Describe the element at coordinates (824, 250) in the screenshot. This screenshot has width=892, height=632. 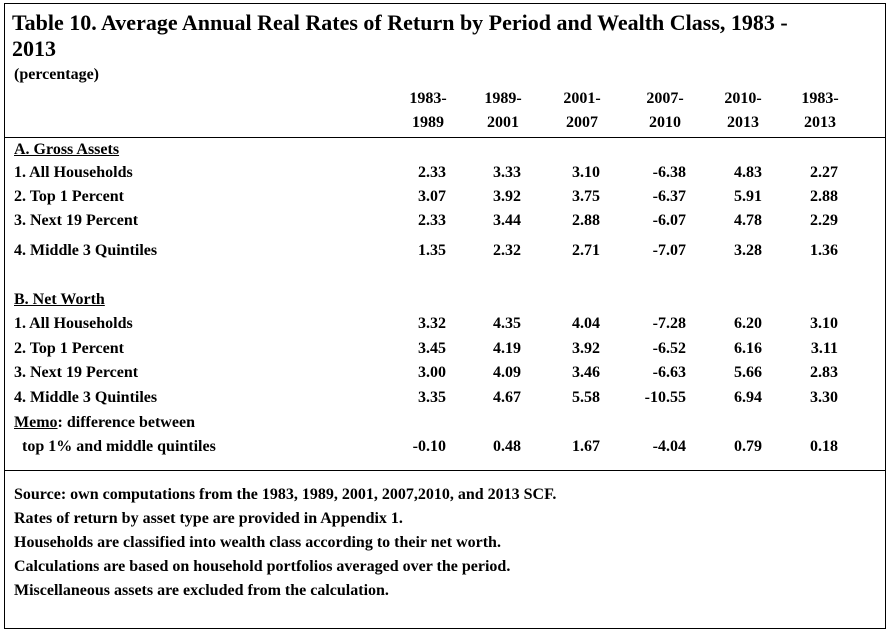
I see `table-cell: 1.36` at that location.